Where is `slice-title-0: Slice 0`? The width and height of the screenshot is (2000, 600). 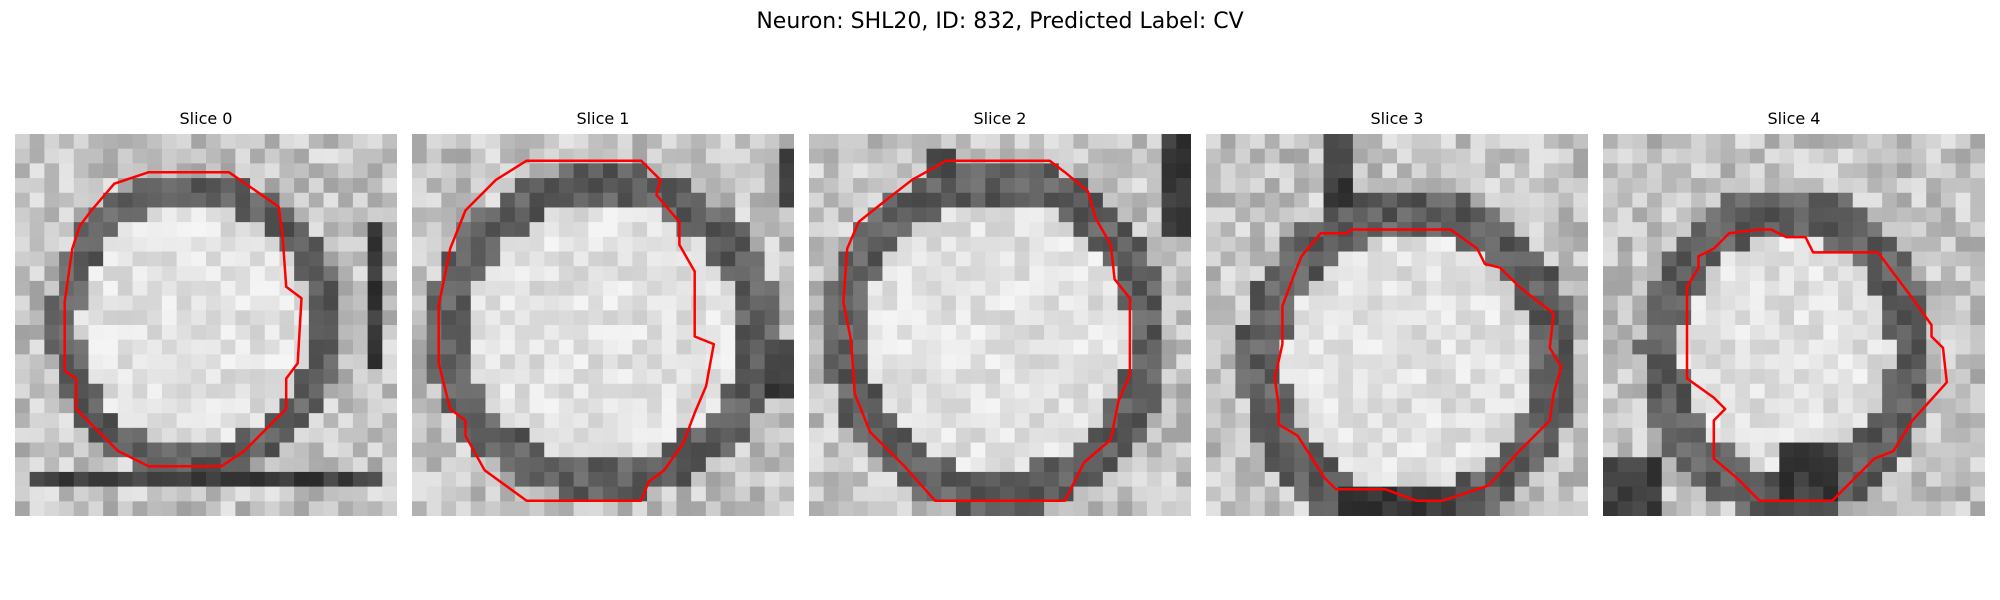 slice-title-0: Slice 0 is located at coordinates (206, 118).